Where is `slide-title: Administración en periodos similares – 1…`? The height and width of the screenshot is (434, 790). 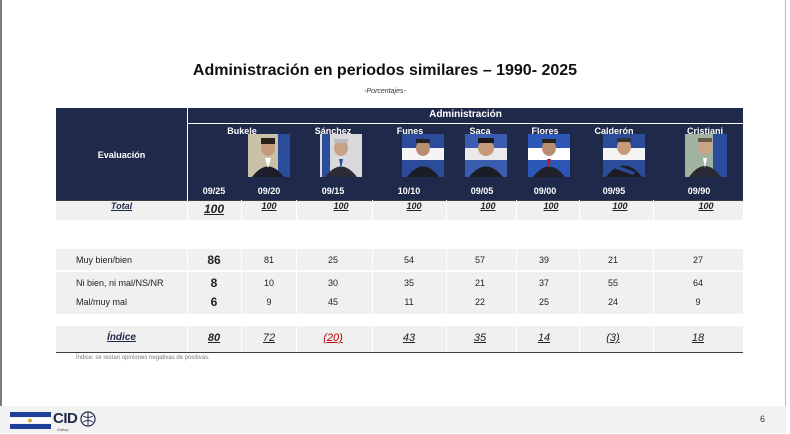 slide-title: Administración en periodos similares – 1… is located at coordinates (385, 70).